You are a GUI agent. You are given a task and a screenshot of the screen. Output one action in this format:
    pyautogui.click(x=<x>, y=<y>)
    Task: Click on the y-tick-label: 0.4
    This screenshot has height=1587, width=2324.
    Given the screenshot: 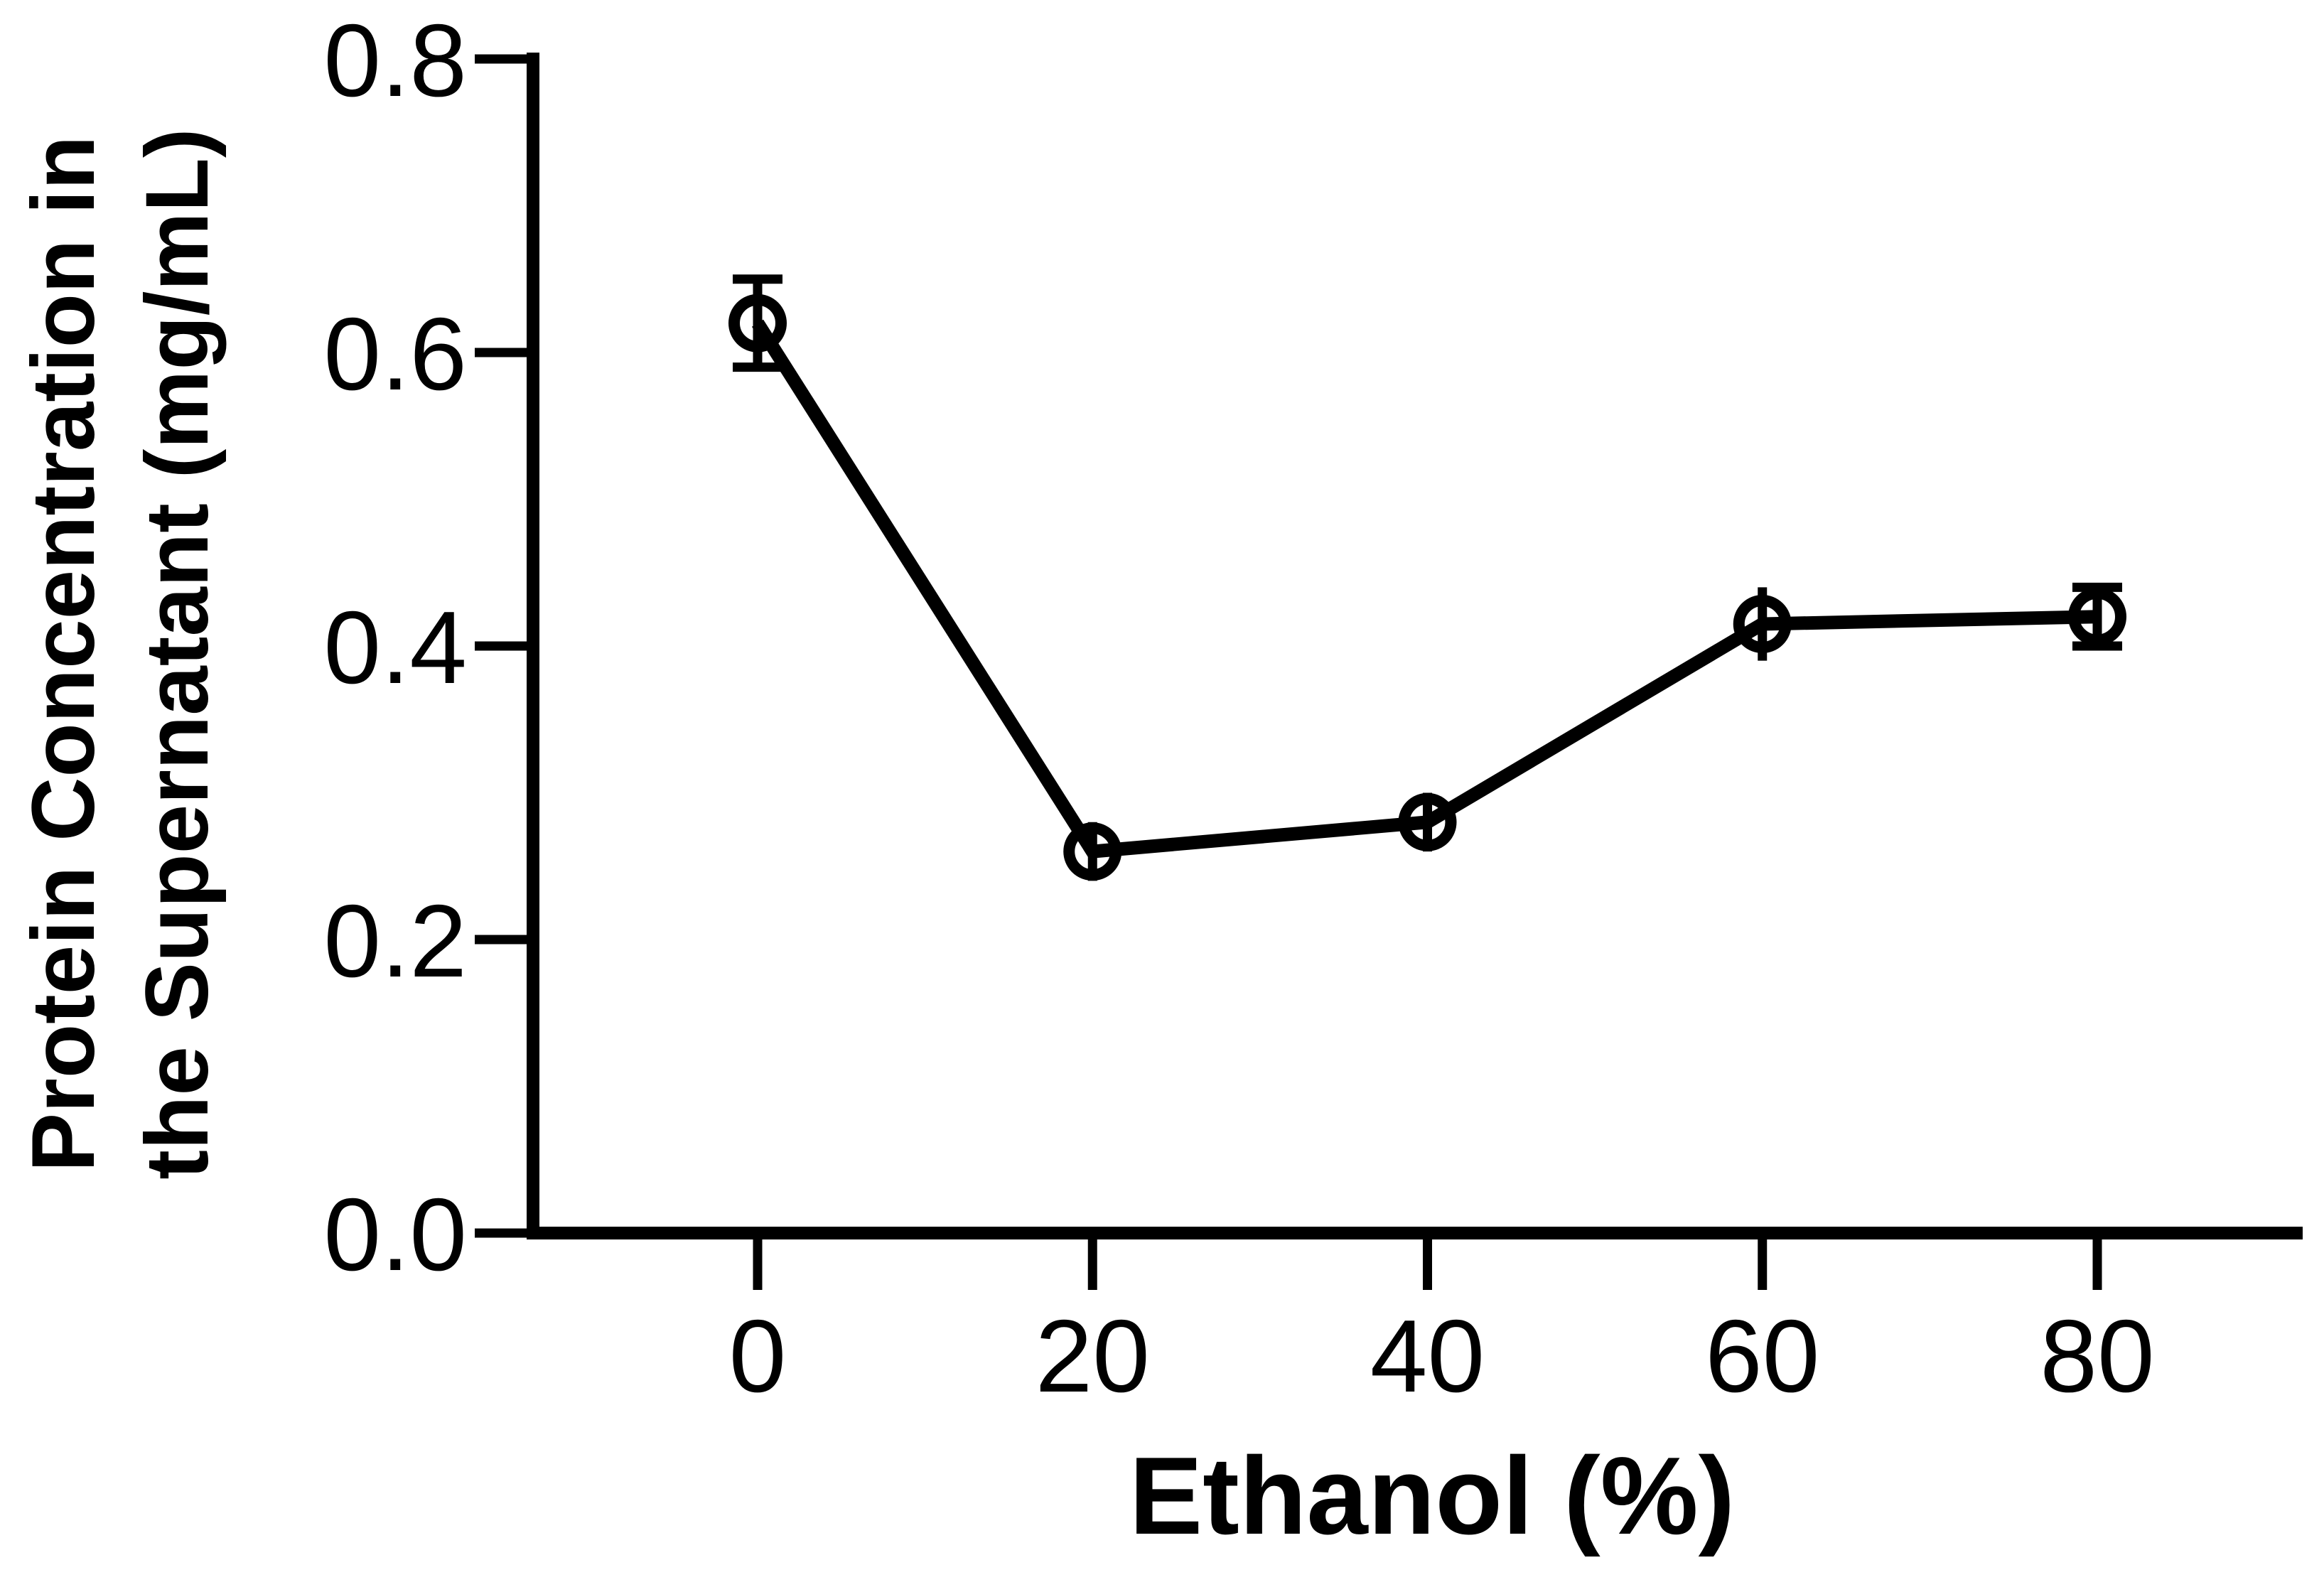 What is the action you would take?
    pyautogui.click(x=395, y=647)
    